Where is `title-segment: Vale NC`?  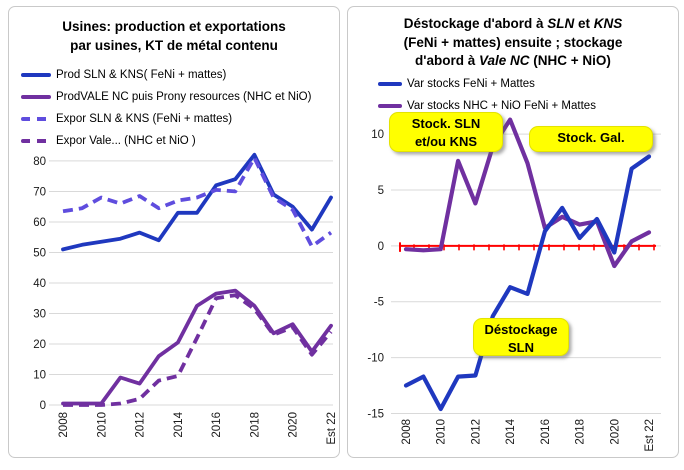
title-segment: Vale NC is located at coordinates (504, 60).